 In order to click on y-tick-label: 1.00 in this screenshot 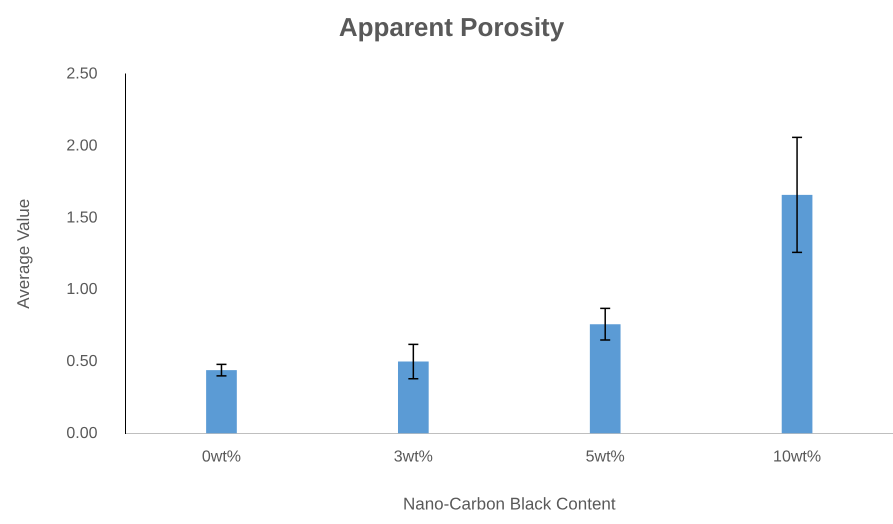, I will do `click(82, 289)`.